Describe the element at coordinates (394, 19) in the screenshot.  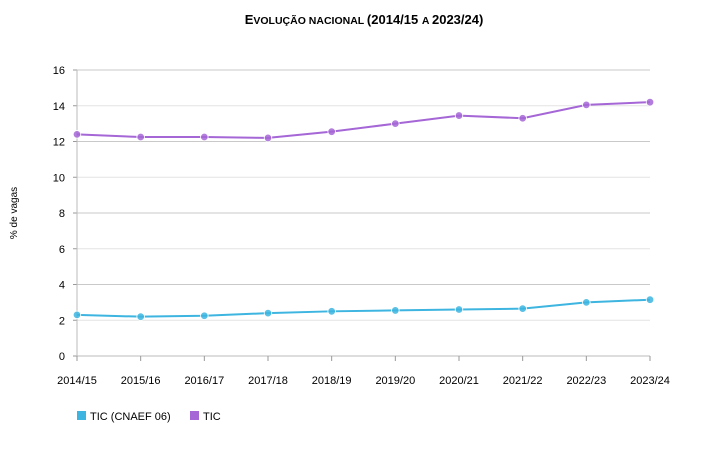
I see `chart-title-range-start: (2014/15` at that location.